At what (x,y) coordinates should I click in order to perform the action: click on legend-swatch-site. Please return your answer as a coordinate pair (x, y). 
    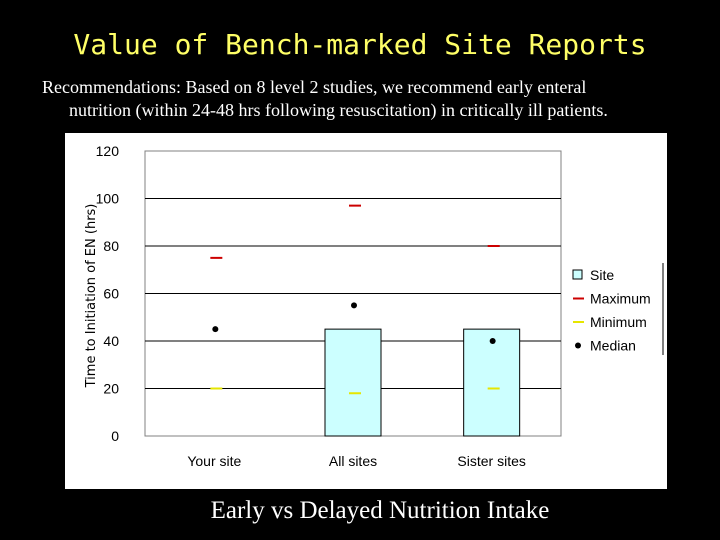
    Looking at the image, I should click on (577, 274).